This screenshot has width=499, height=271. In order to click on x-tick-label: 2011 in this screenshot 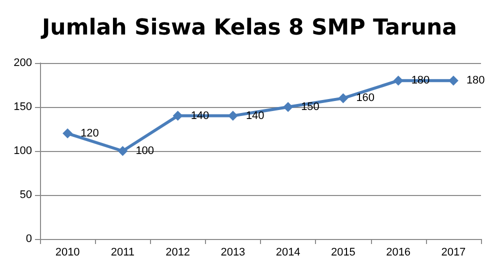, I will do `click(122, 252)`.